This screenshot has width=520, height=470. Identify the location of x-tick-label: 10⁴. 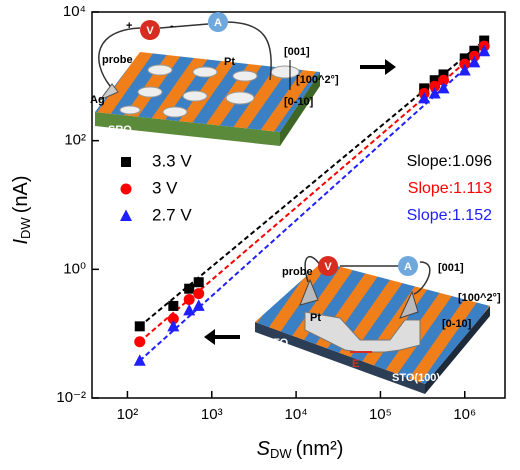
(296, 414).